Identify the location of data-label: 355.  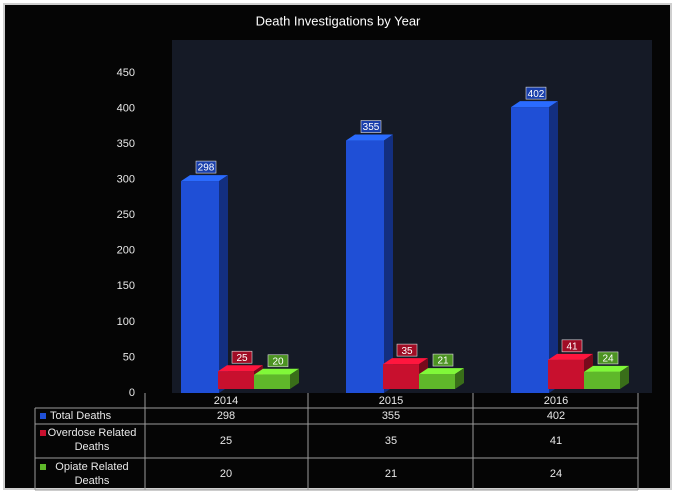
(371, 127).